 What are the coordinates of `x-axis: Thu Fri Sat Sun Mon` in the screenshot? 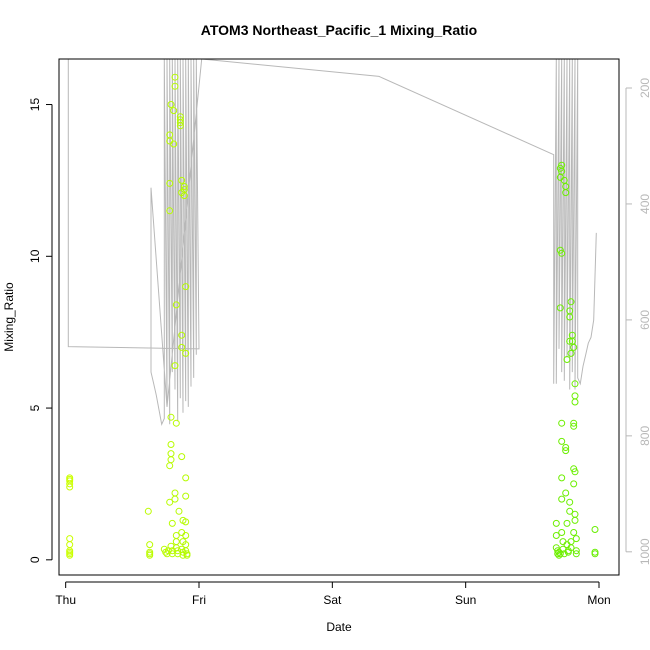 It's located at (333, 594).